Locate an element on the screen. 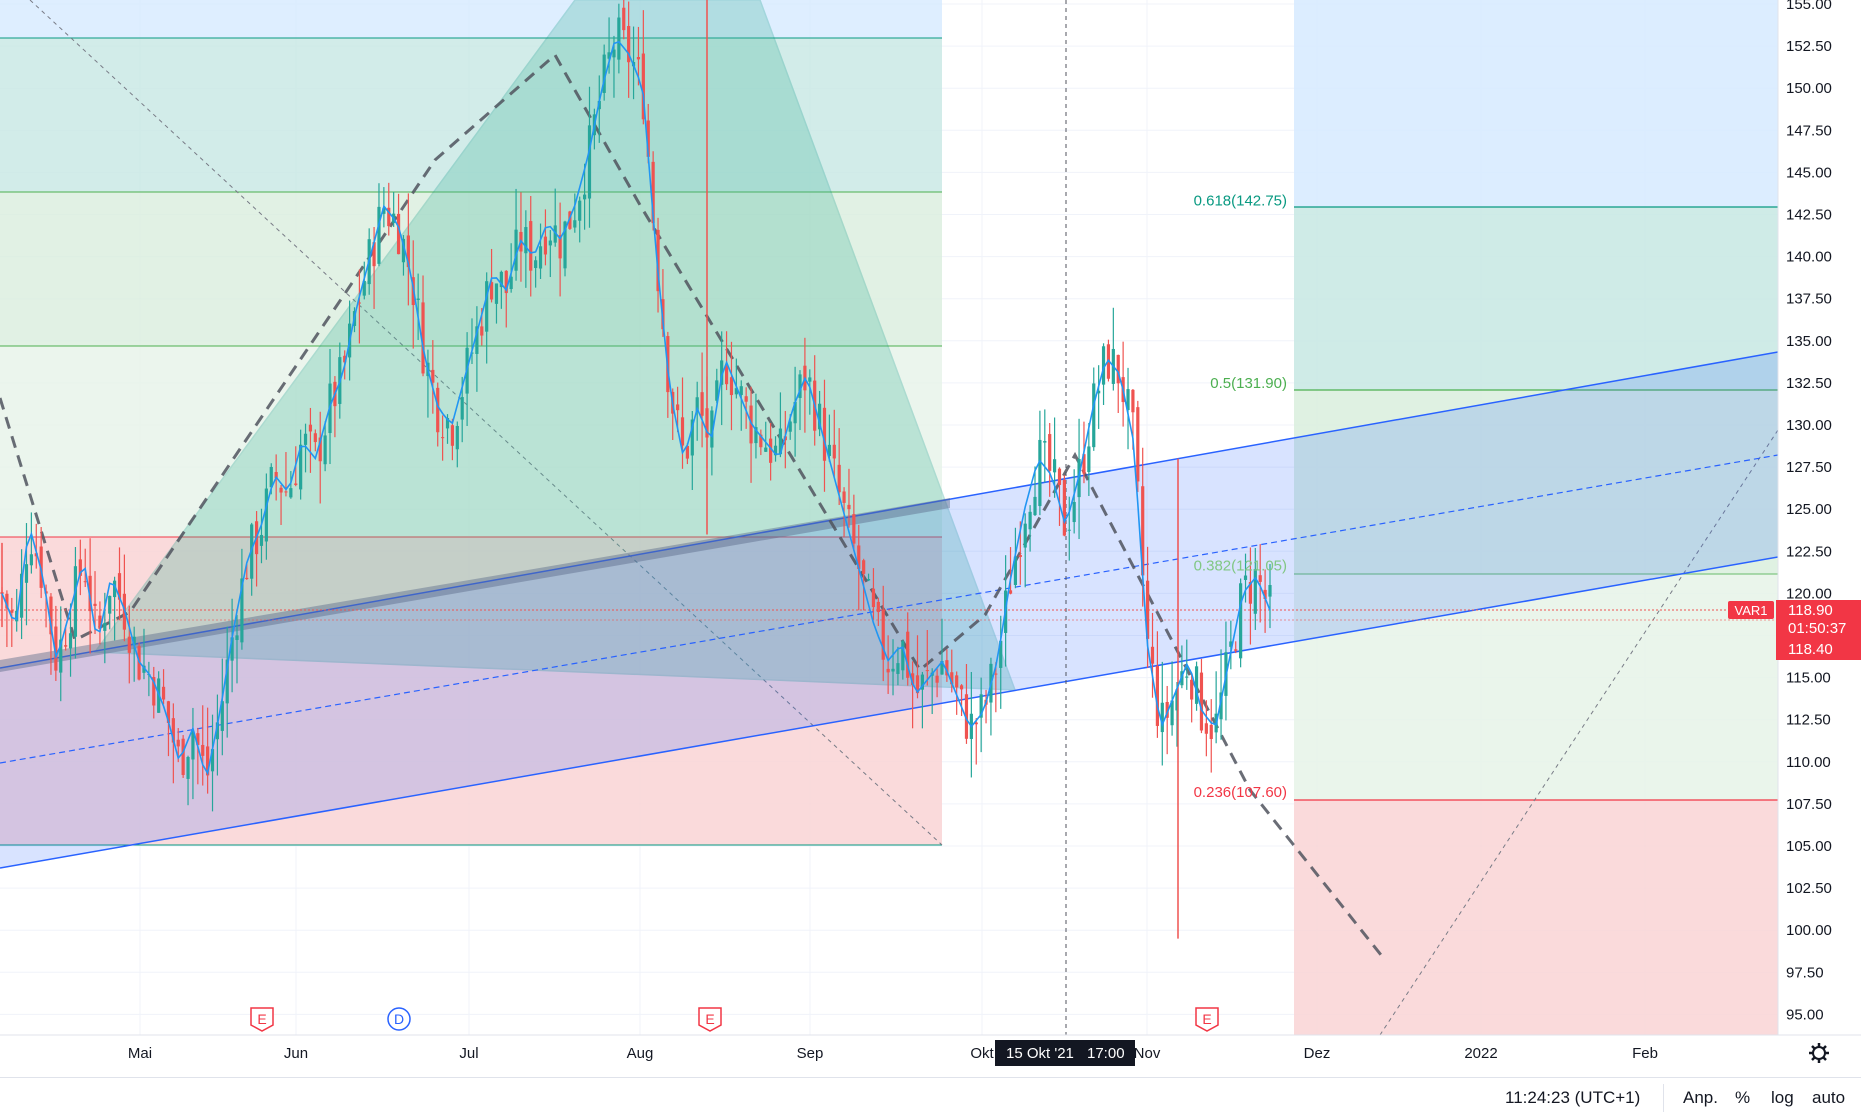 The width and height of the screenshot is (1861, 1119). y-tick-label: 140.00 is located at coordinates (1809, 257).